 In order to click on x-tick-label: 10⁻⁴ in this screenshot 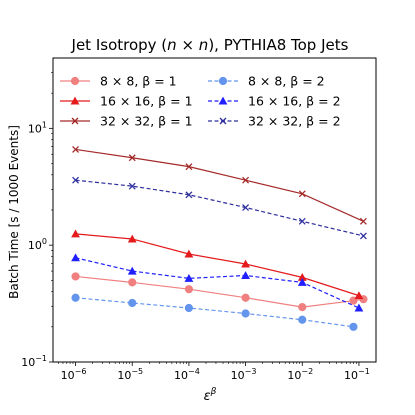, I will do `click(187, 374)`.